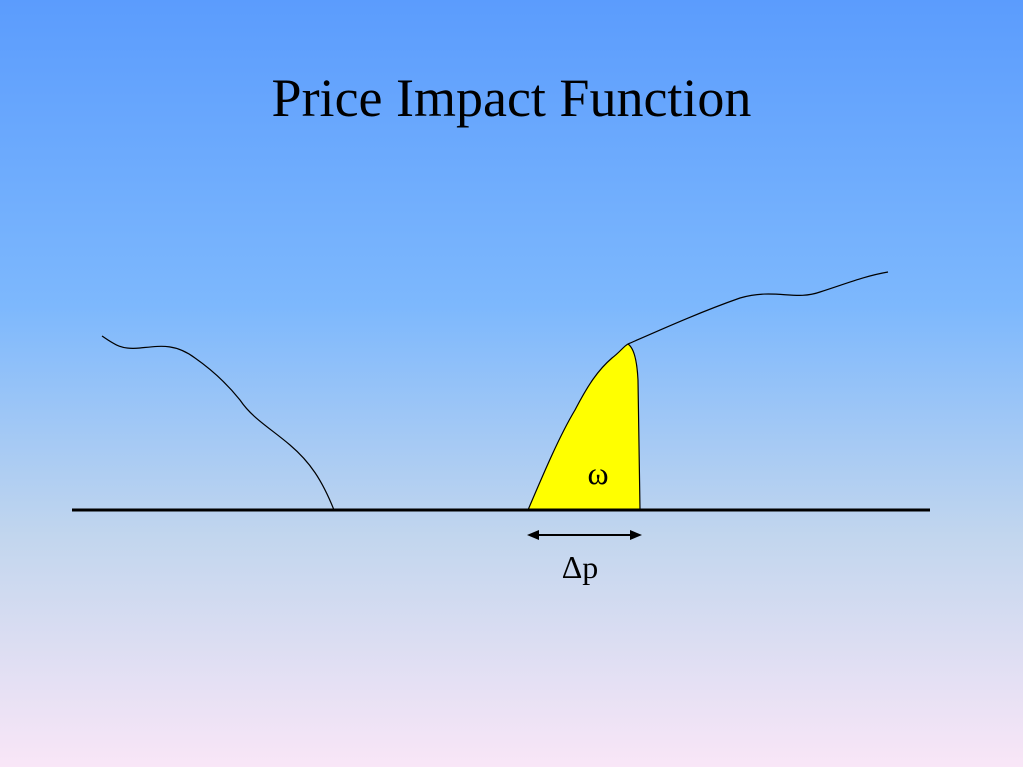 The width and height of the screenshot is (1023, 767). Describe the element at coordinates (584, 427) in the screenshot. I see `omega-region` at that location.